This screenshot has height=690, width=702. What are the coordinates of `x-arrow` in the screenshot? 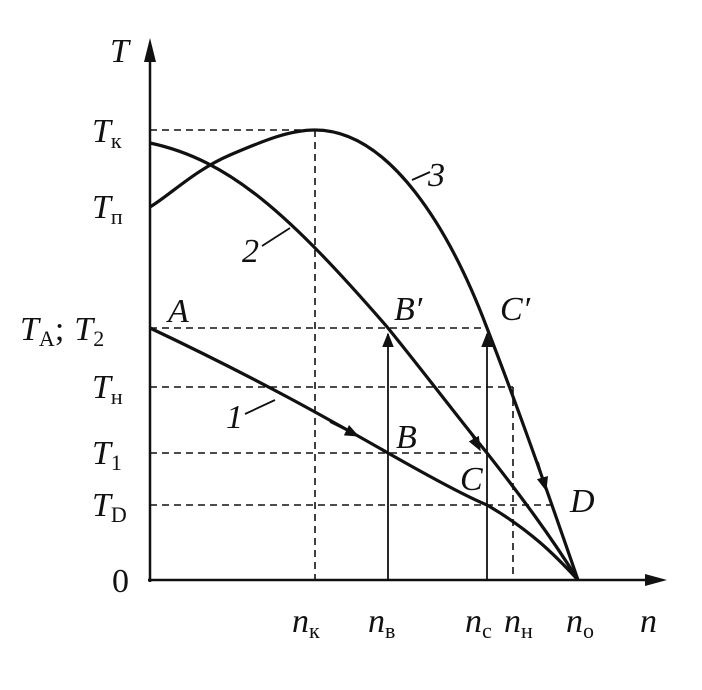 It's located at (656, 580).